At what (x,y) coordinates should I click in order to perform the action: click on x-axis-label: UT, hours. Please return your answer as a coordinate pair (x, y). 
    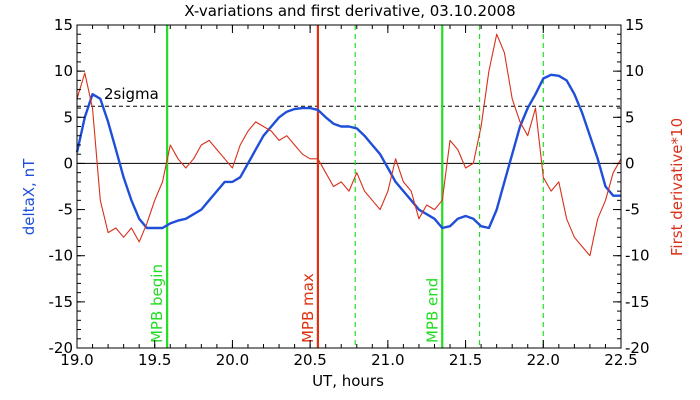
    Looking at the image, I should click on (348, 381).